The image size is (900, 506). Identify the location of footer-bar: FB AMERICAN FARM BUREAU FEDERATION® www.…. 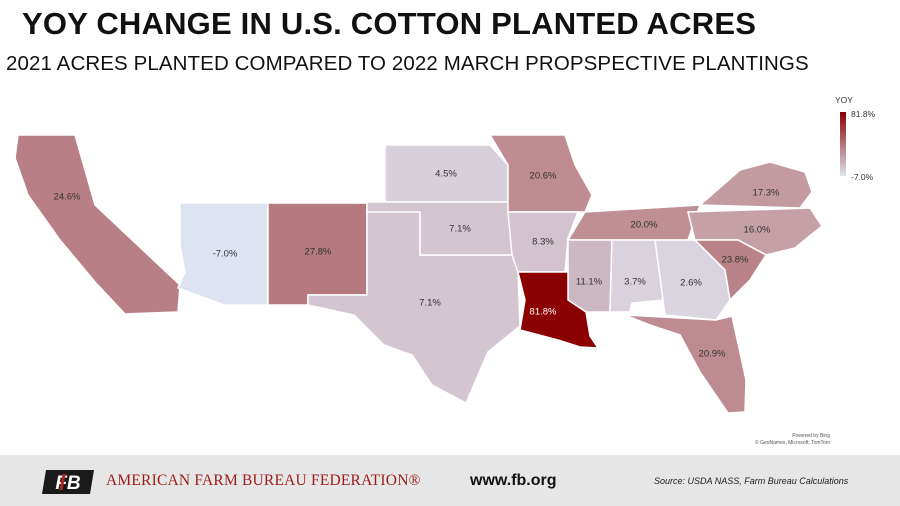
(450, 480).